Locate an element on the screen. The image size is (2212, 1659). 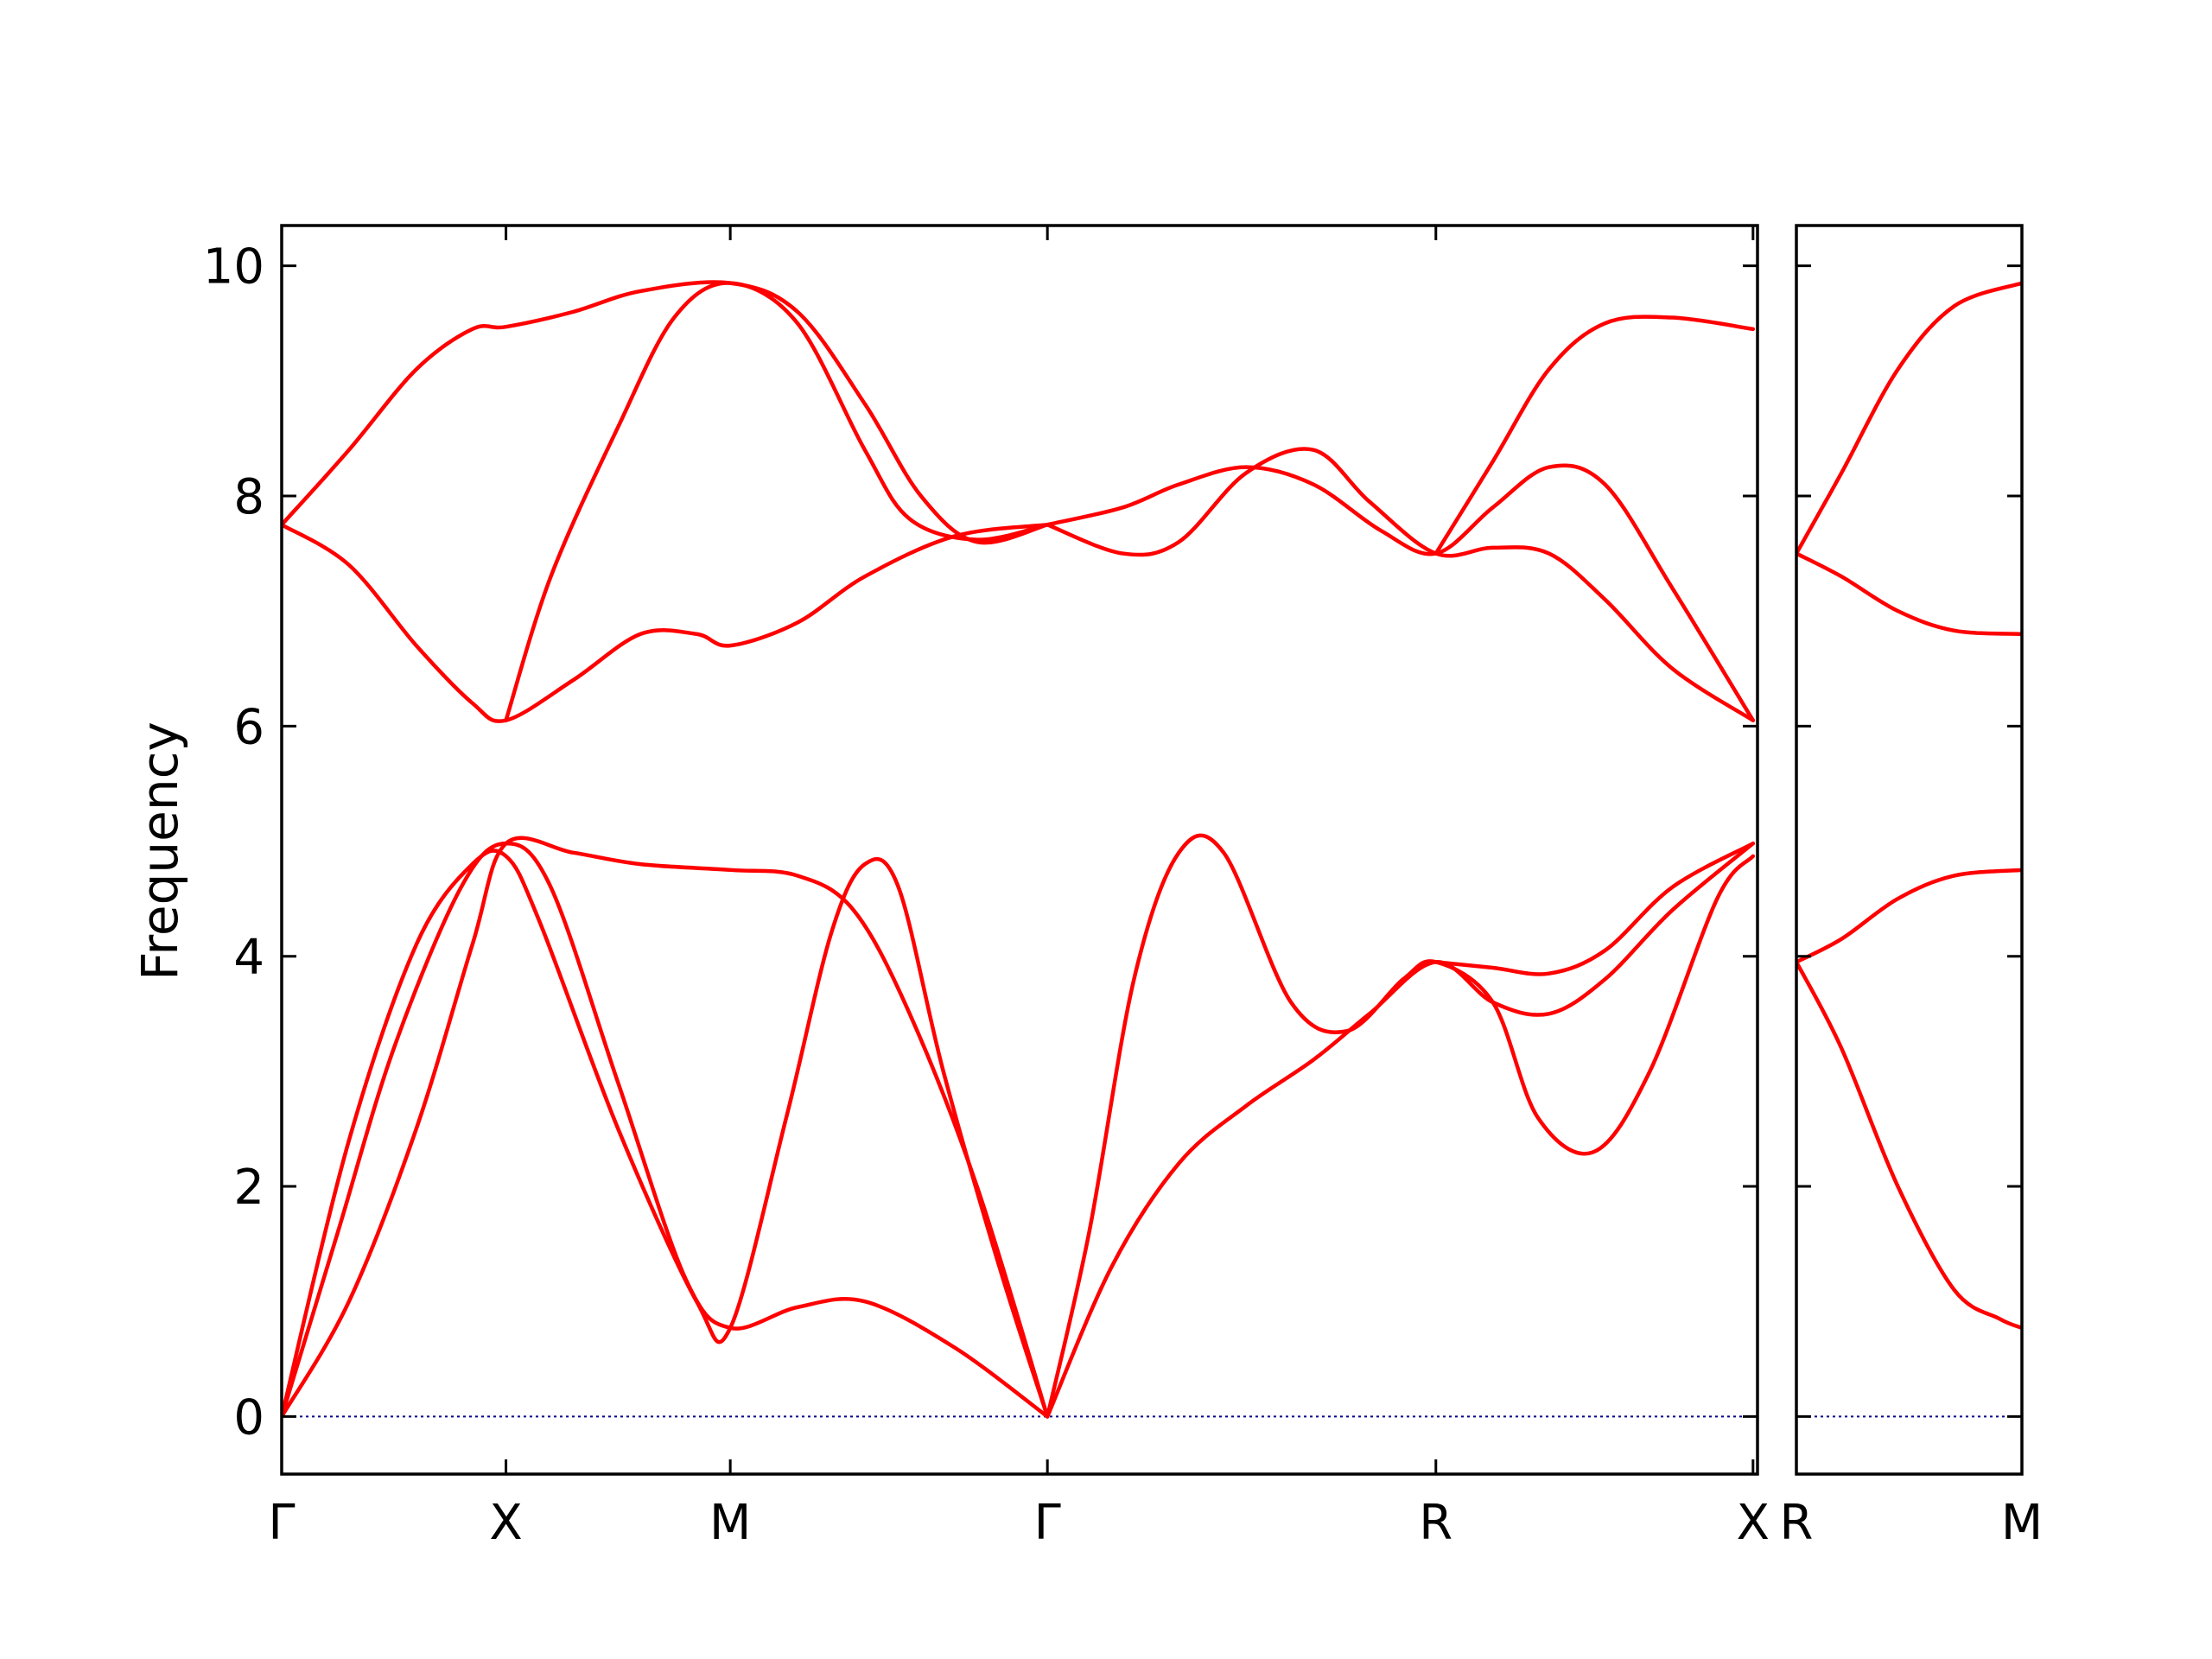
band-group is located at coordinates (1909, 806).